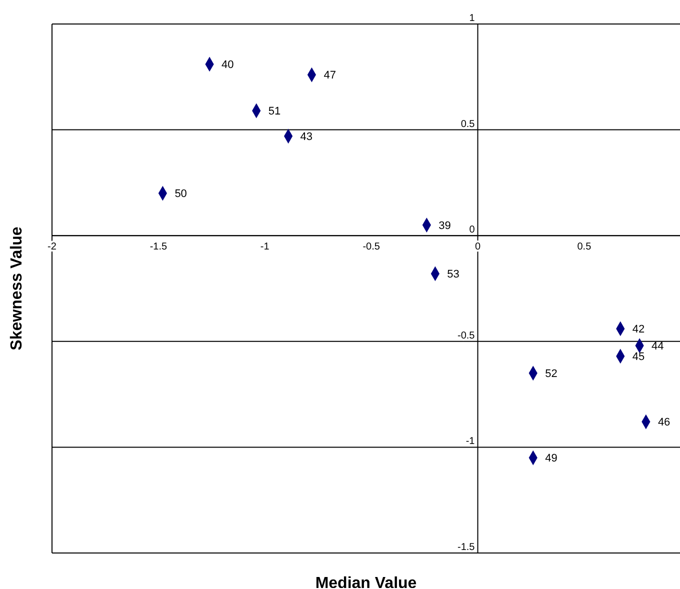  What do you see at coordinates (306, 137) in the screenshot?
I see `annotation: 43` at bounding box center [306, 137].